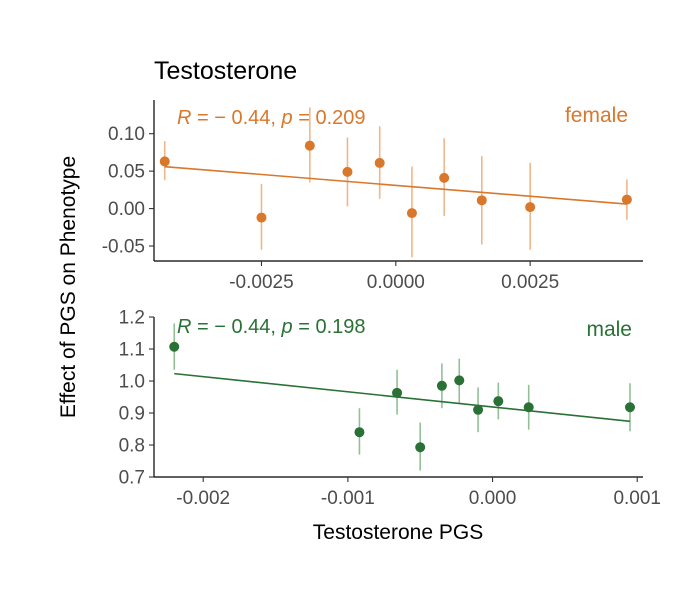 The height and width of the screenshot is (600, 700). What do you see at coordinates (68, 287) in the screenshot?
I see `y-axis-title: Effect of PGS on Phenotype` at bounding box center [68, 287].